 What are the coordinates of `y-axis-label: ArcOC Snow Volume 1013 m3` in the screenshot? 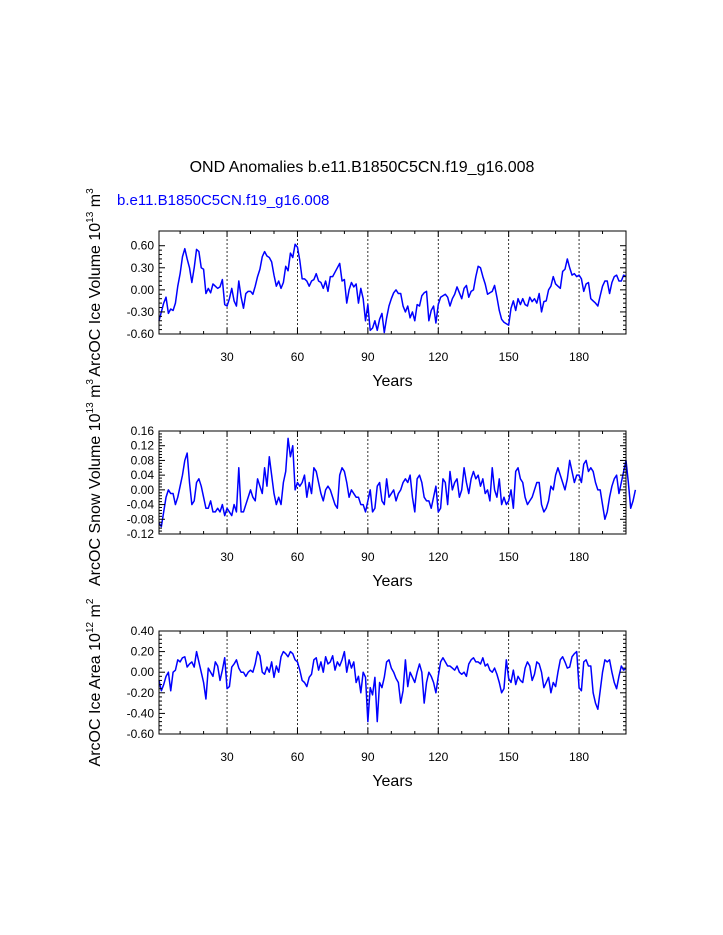 It's located at (94, 482).